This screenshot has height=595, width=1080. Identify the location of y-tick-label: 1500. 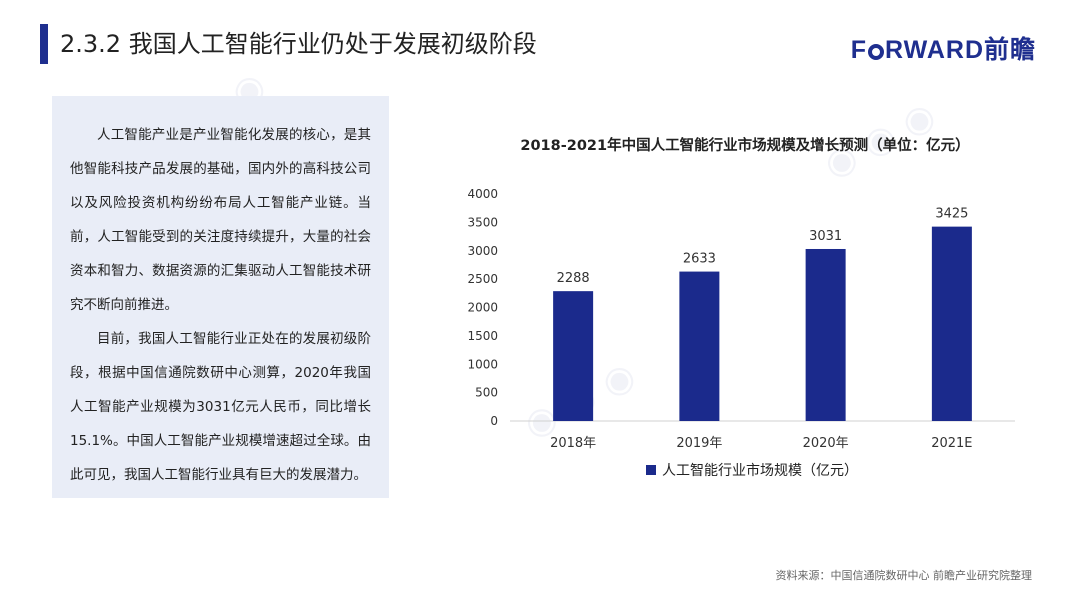
(482, 336).